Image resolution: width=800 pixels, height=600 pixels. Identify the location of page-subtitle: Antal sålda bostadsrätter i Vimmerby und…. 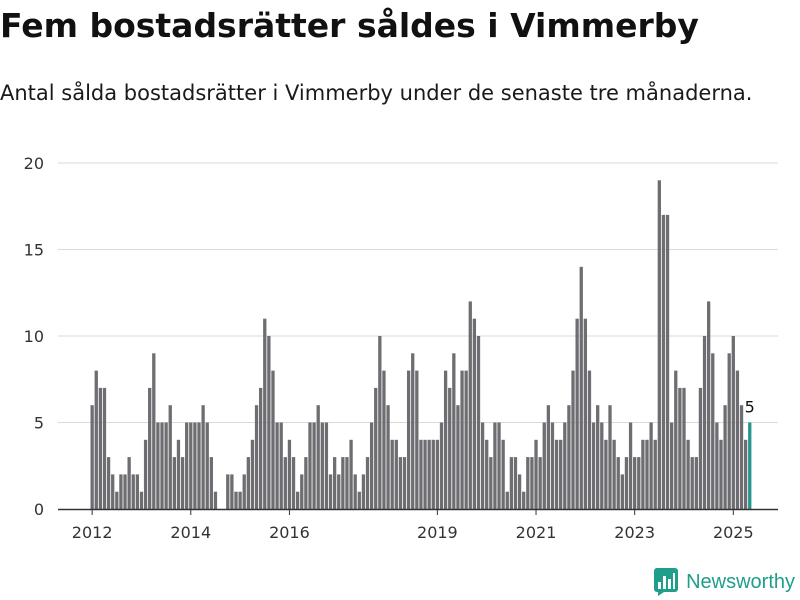
(376, 93).